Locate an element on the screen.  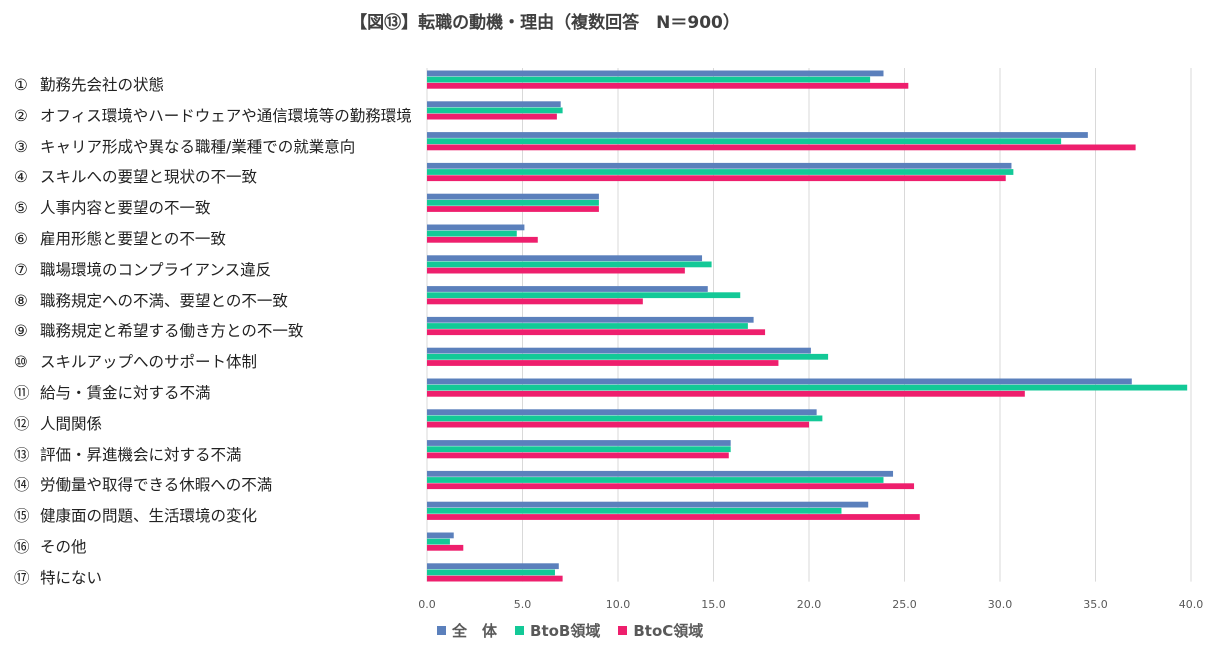
legend-swatch-btob is located at coordinates (520, 630).